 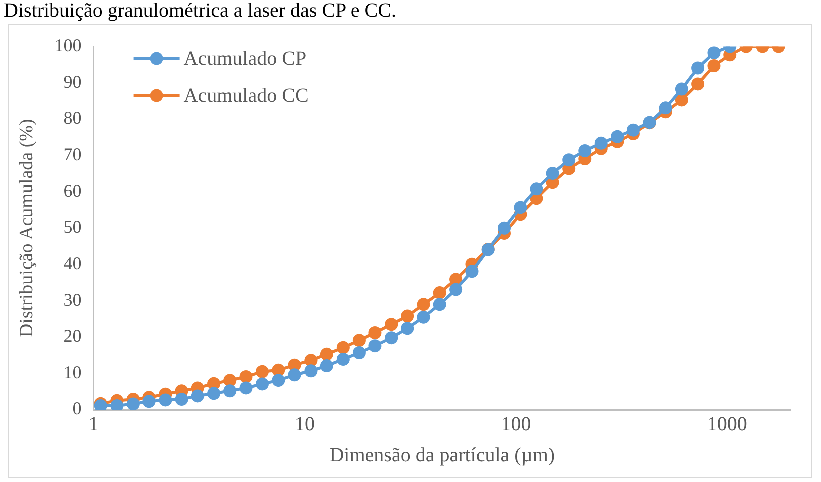 I want to click on y-tick-label: 60, so click(x=73, y=190).